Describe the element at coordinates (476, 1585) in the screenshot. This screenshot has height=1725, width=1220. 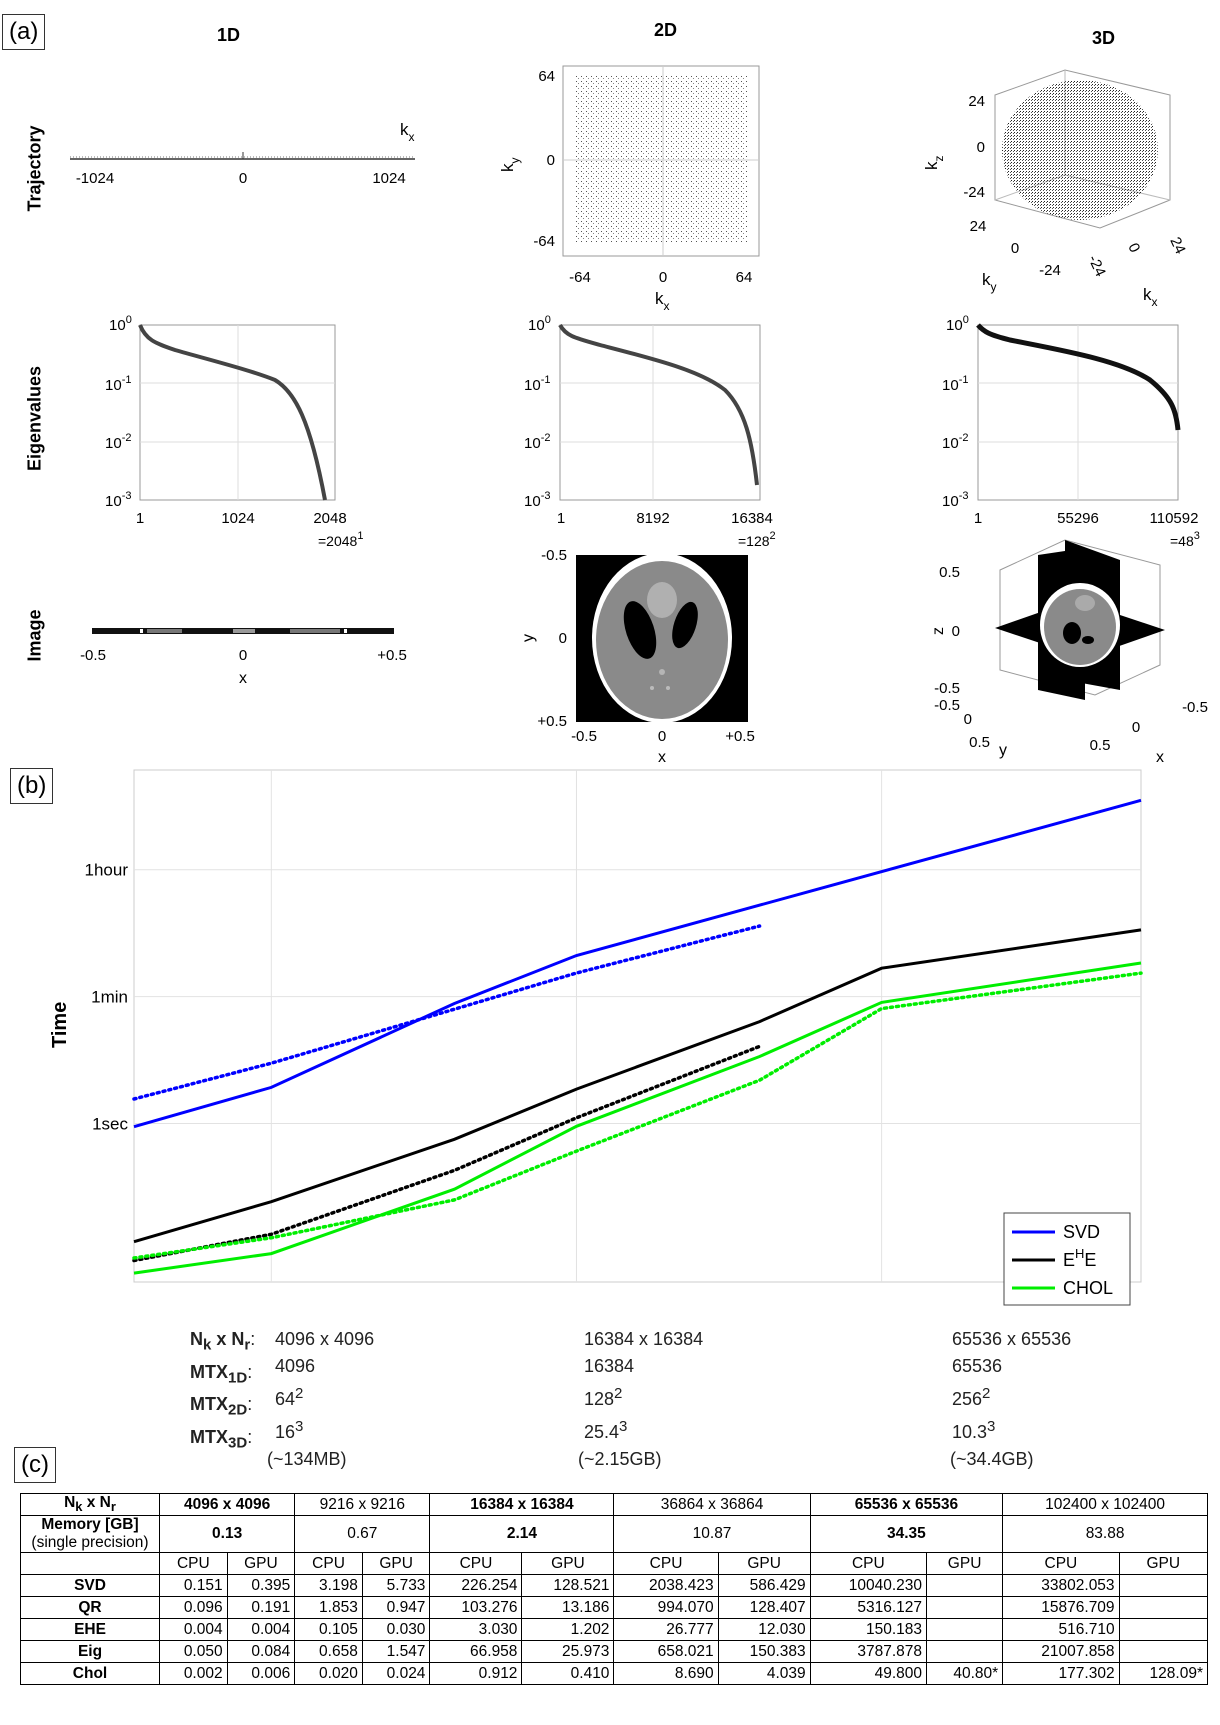
I see `table-cell: 226.254` at that location.